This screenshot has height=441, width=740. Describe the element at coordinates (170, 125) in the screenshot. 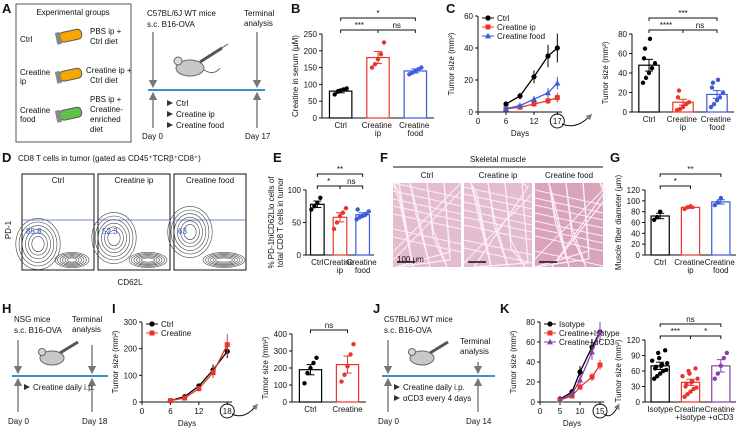

I see `bullet` at that location.